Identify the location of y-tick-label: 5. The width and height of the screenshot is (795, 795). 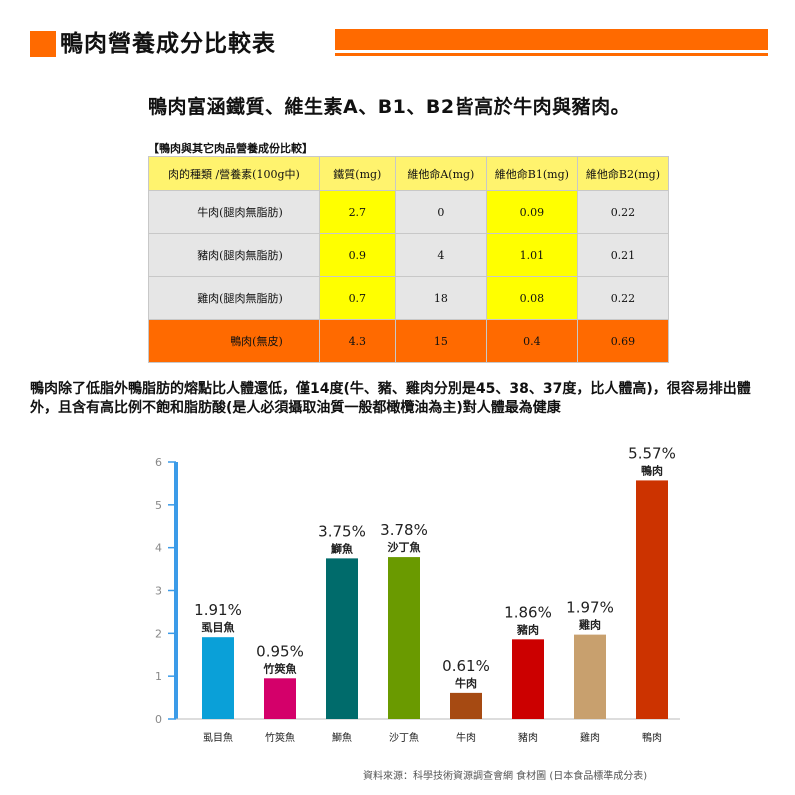
(158, 505).